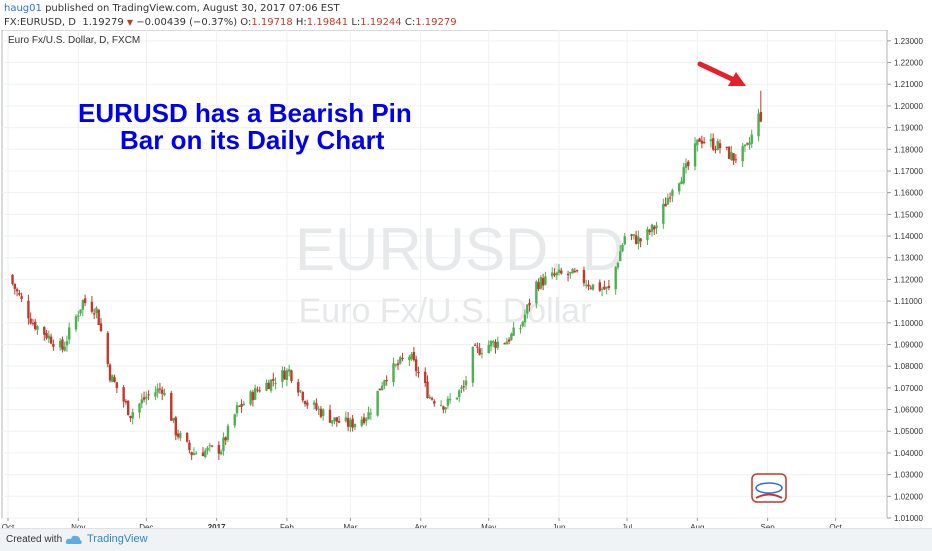 Image resolution: width=932 pixels, height=551 pixels. I want to click on watermark-symbol: EURUSD, D, so click(460, 249).